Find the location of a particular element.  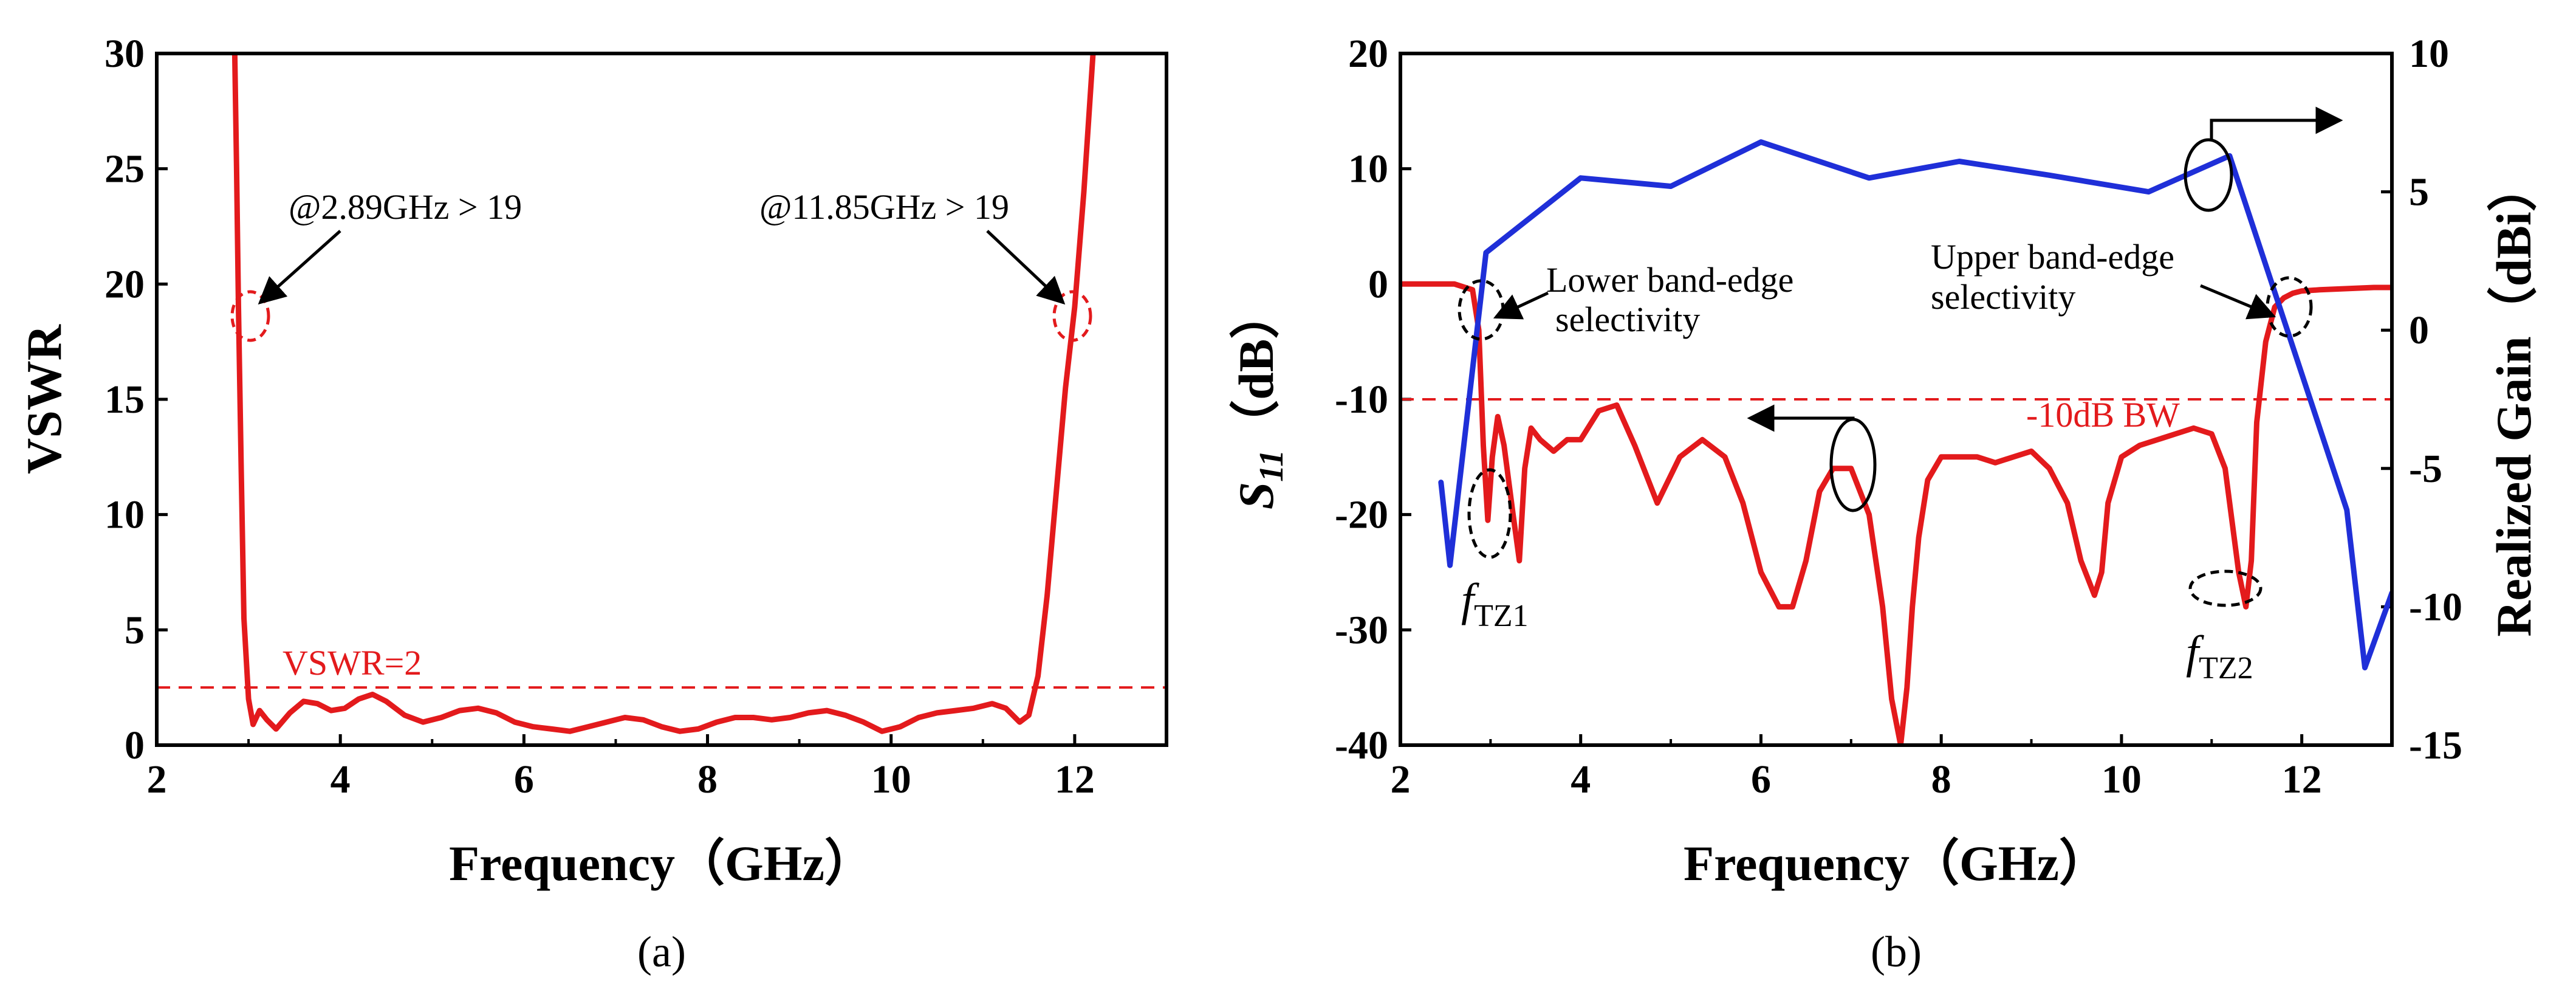

chart-a-y-tick-label: 15 is located at coordinates (124, 399).